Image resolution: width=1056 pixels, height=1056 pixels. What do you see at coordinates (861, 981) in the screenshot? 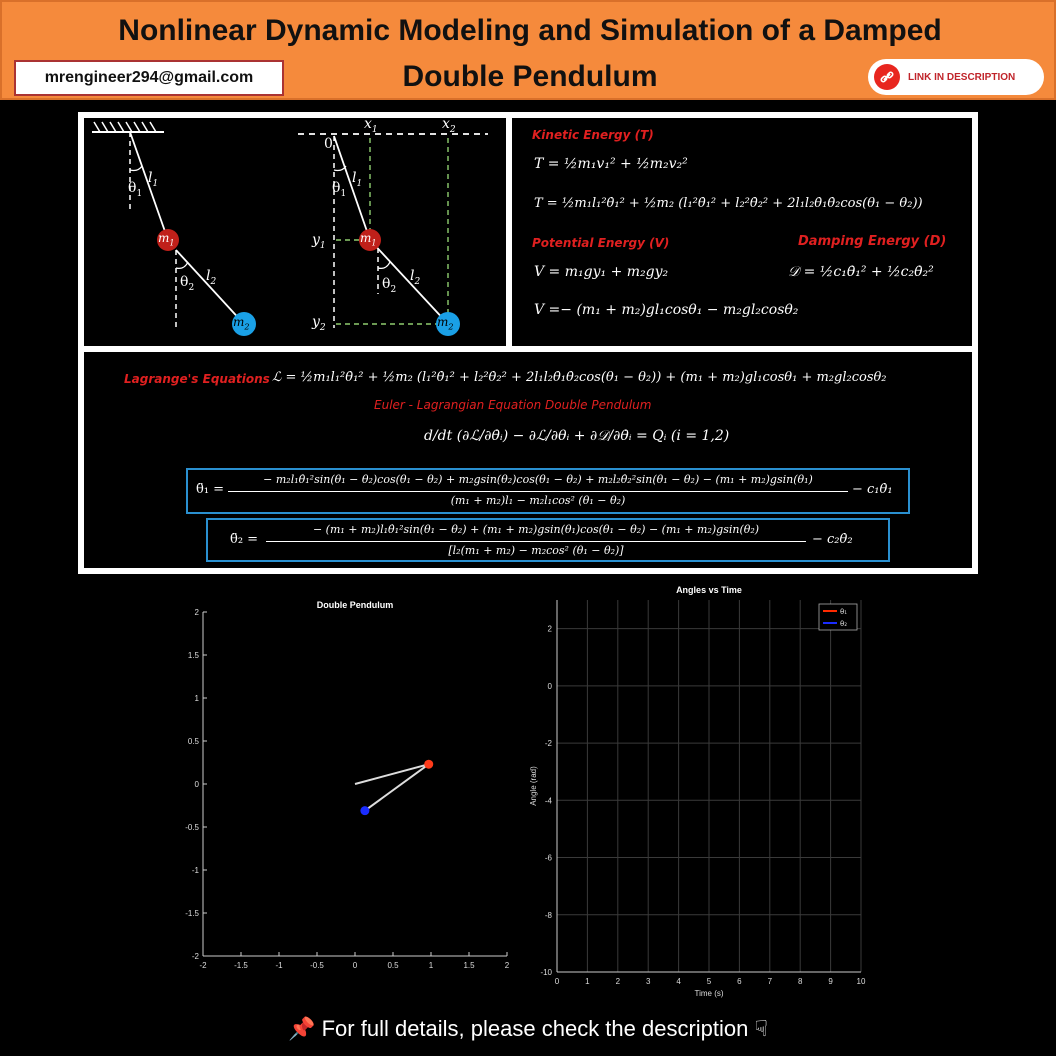
I see `x-tick-label: 10` at bounding box center [861, 981].